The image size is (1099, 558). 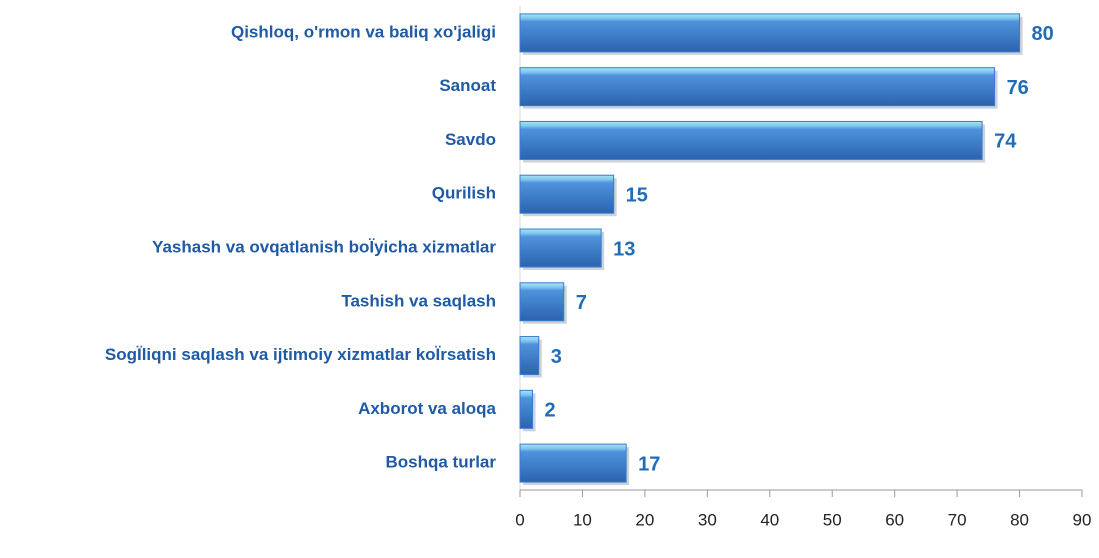 I want to click on x-tick-label: 80, so click(x=1019, y=519).